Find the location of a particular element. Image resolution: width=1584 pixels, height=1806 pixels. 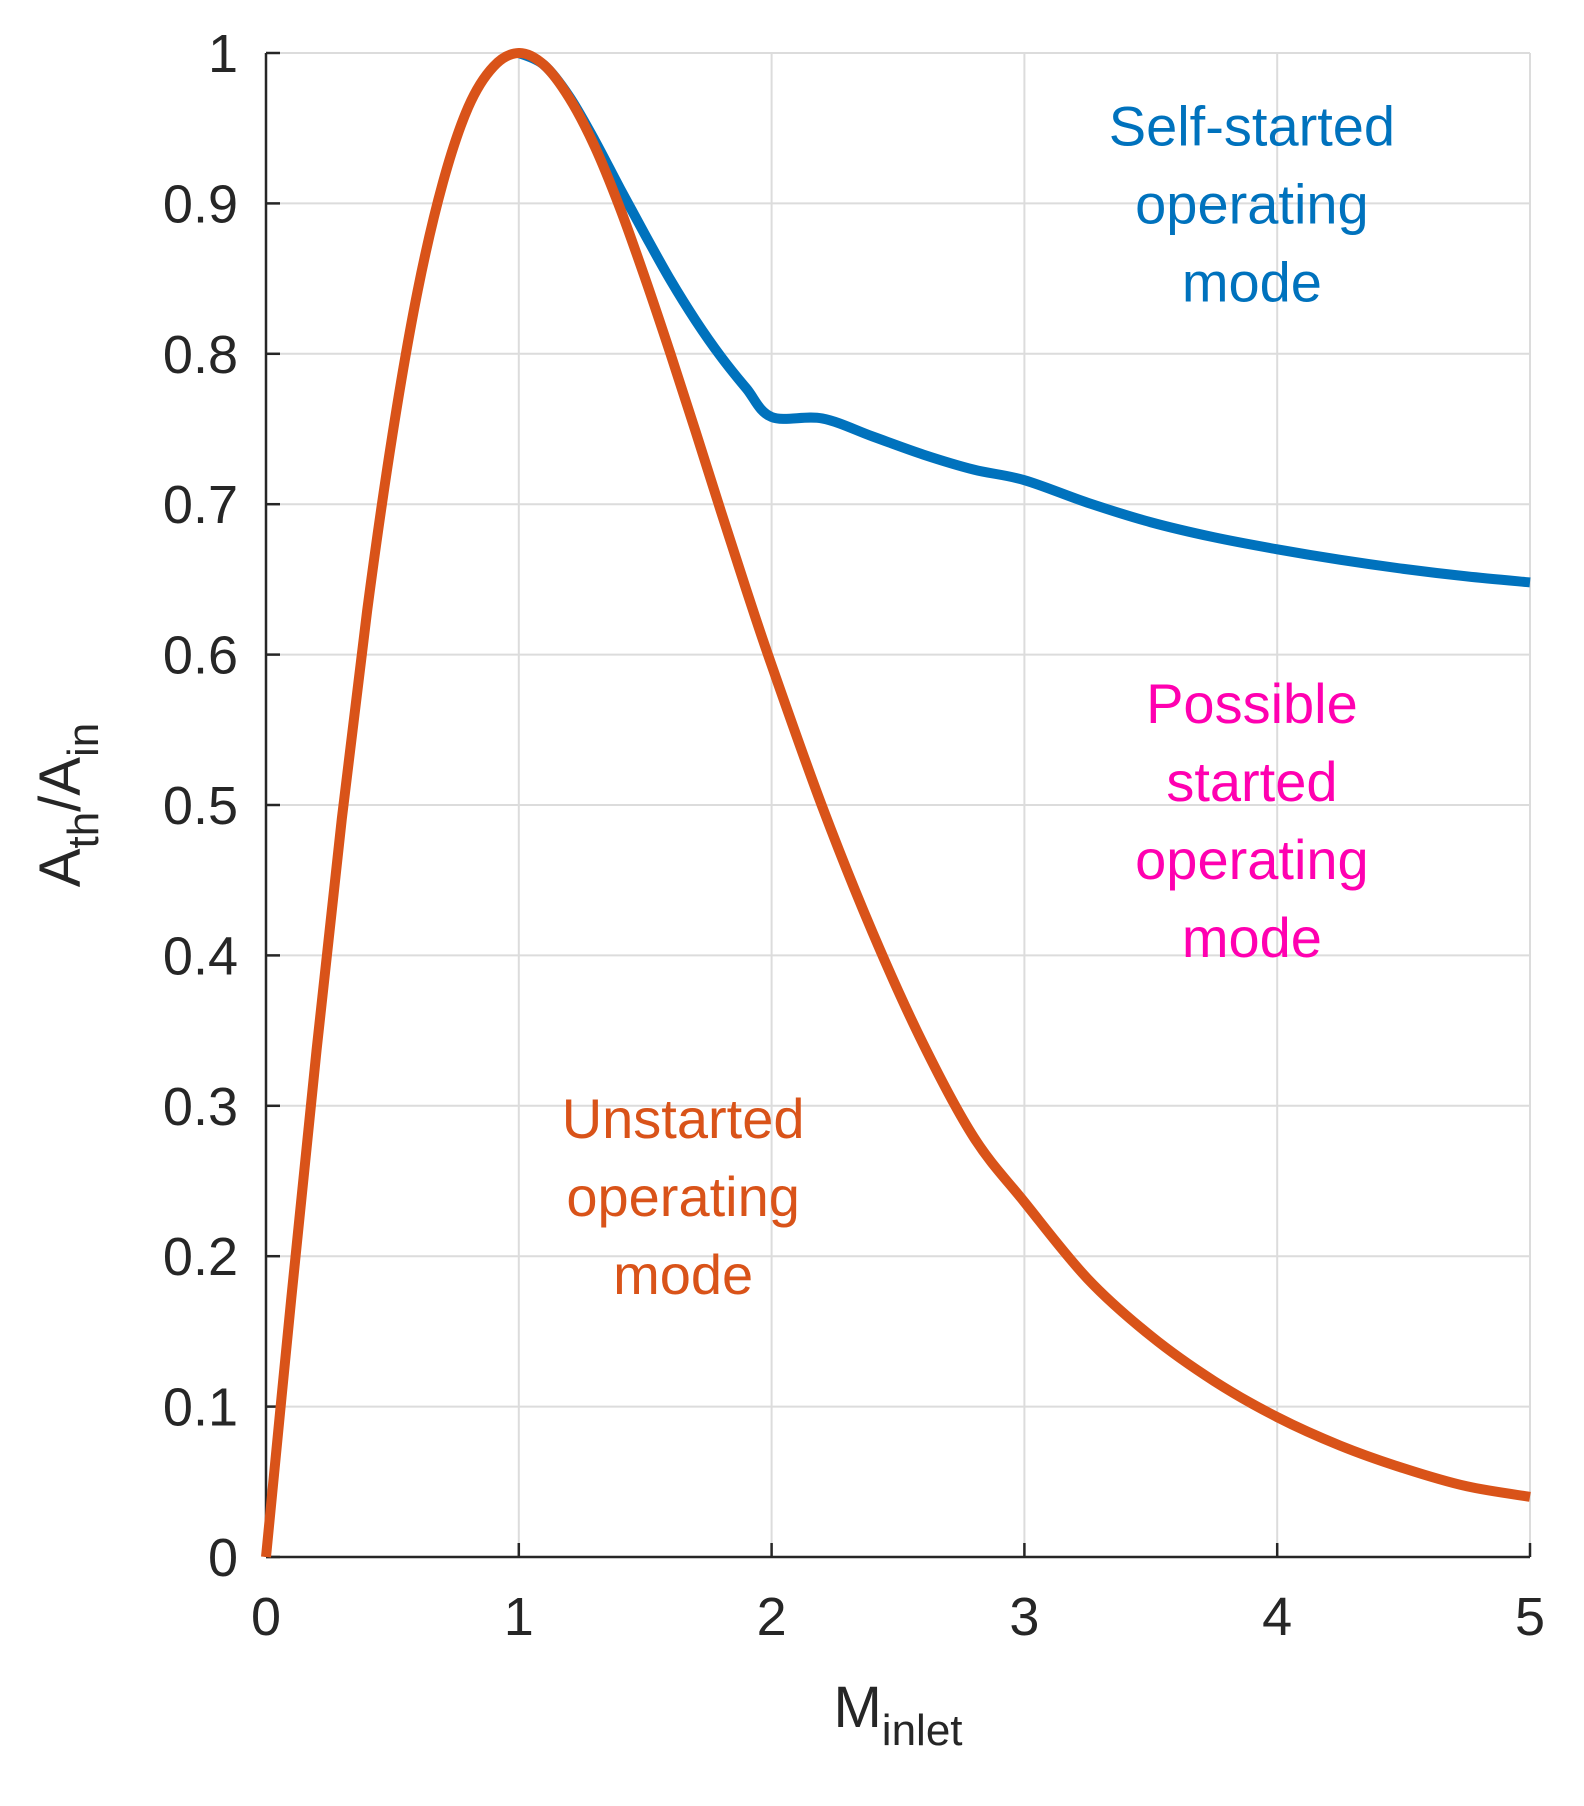

y-tick-label: 0.8 is located at coordinates (200, 355).